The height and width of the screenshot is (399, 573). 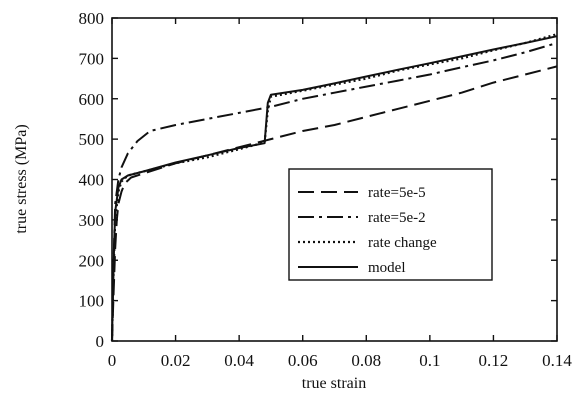 What do you see at coordinates (494, 360) in the screenshot?
I see `x-tick-label: 0.12` at bounding box center [494, 360].